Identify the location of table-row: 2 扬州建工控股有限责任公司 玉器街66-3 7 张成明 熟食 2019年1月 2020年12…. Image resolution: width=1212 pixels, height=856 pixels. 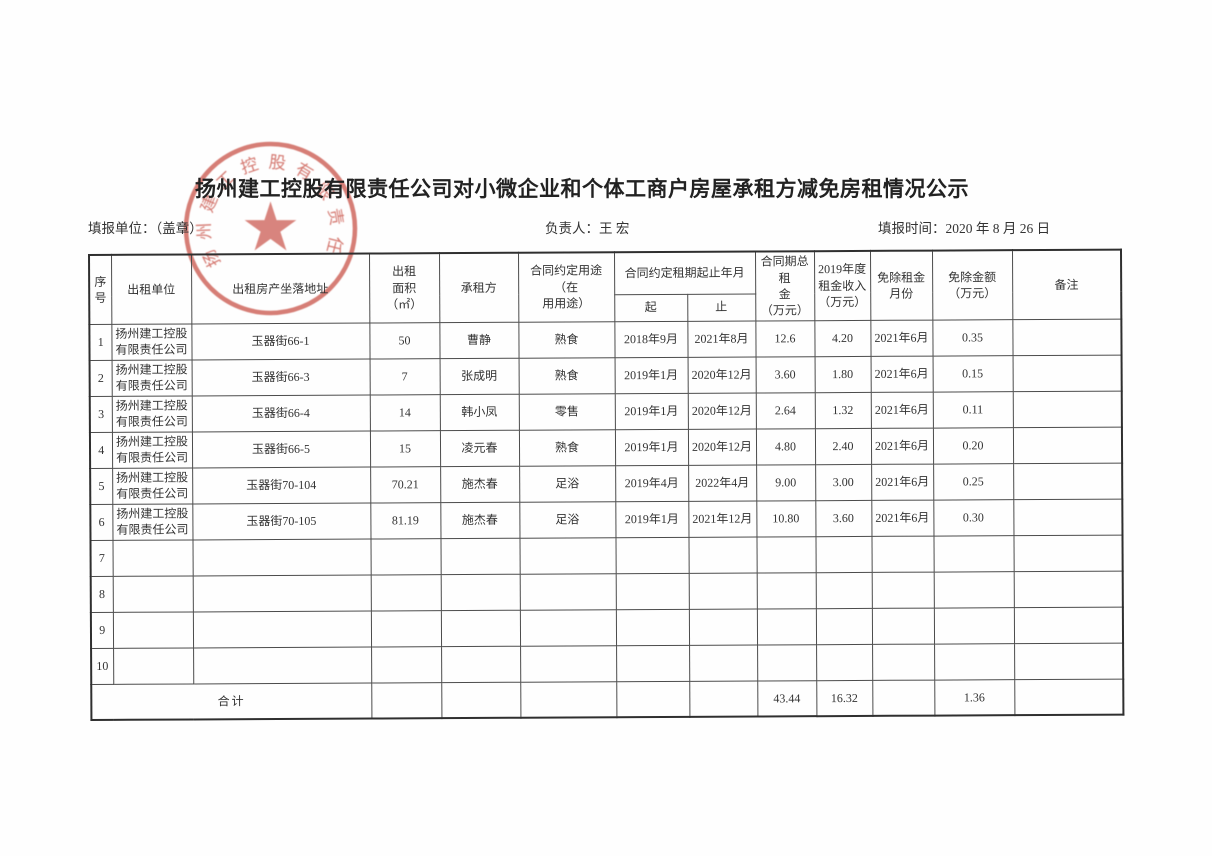
(605, 375).